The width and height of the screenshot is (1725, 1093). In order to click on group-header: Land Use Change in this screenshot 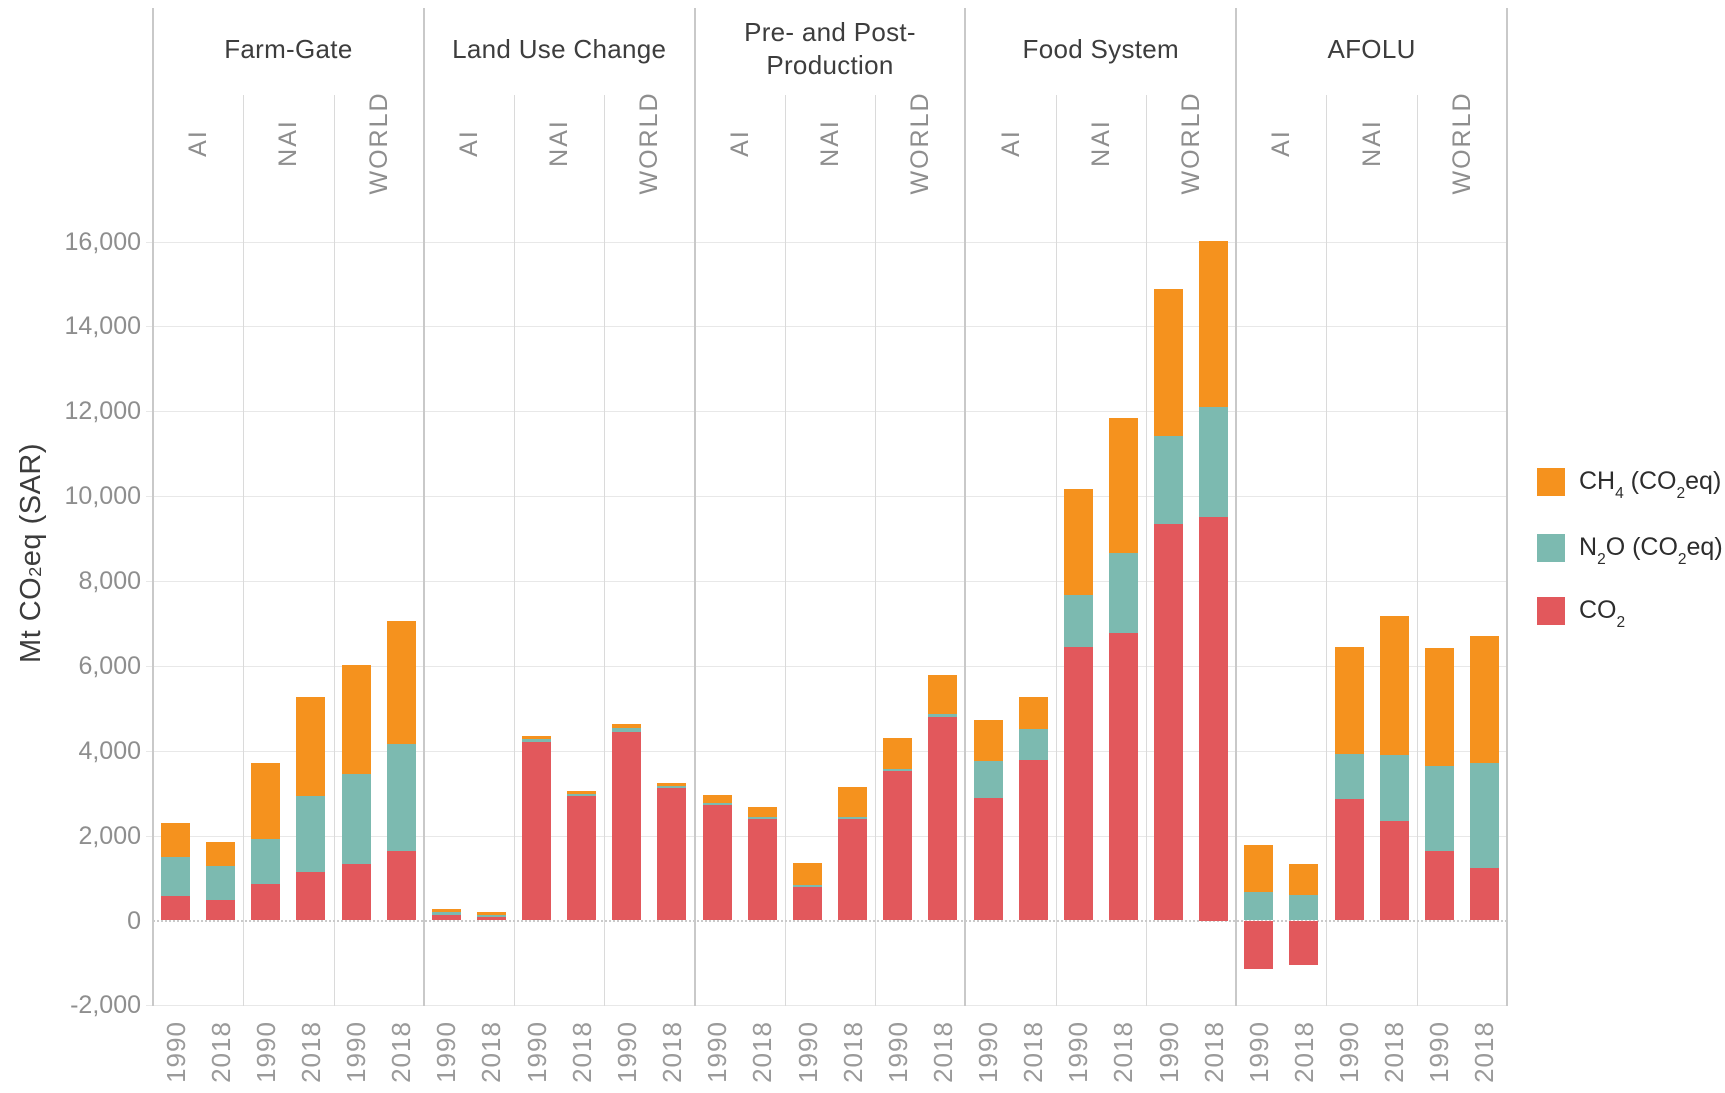, I will do `click(559, 48)`.